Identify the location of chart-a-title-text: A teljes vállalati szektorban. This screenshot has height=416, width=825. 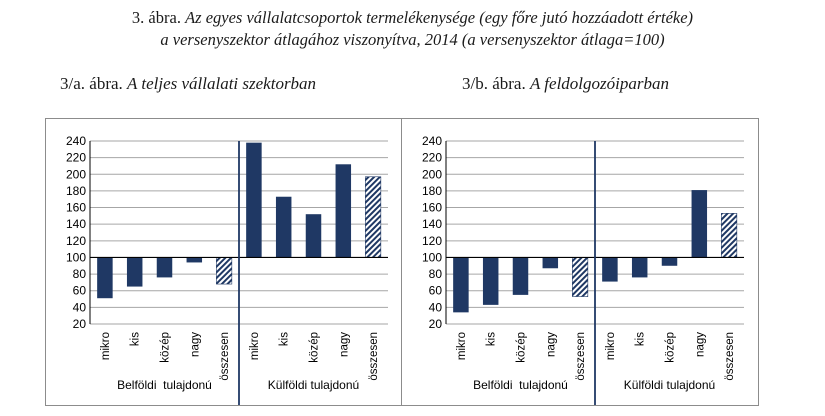
(222, 83).